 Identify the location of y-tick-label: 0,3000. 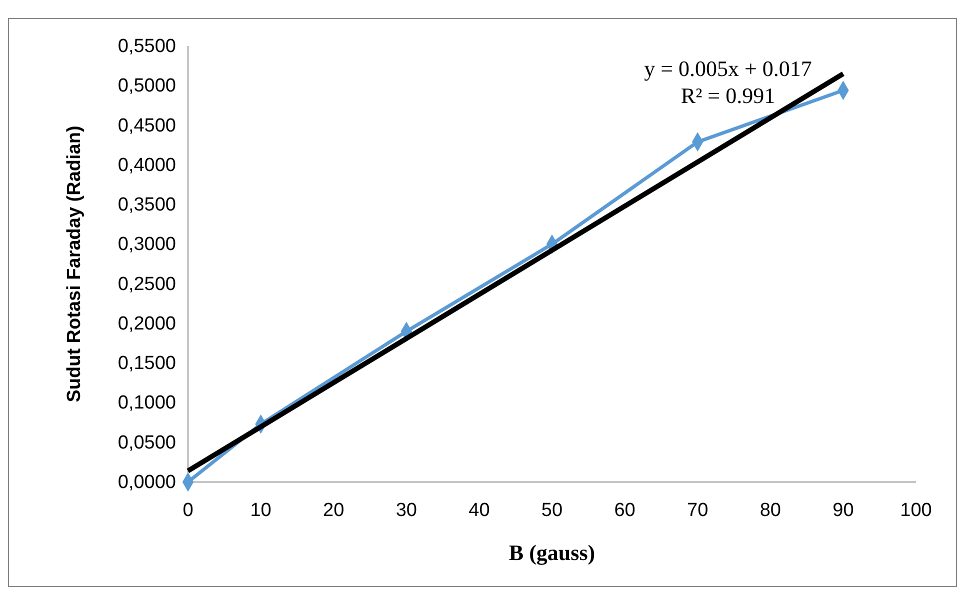
(147, 245).